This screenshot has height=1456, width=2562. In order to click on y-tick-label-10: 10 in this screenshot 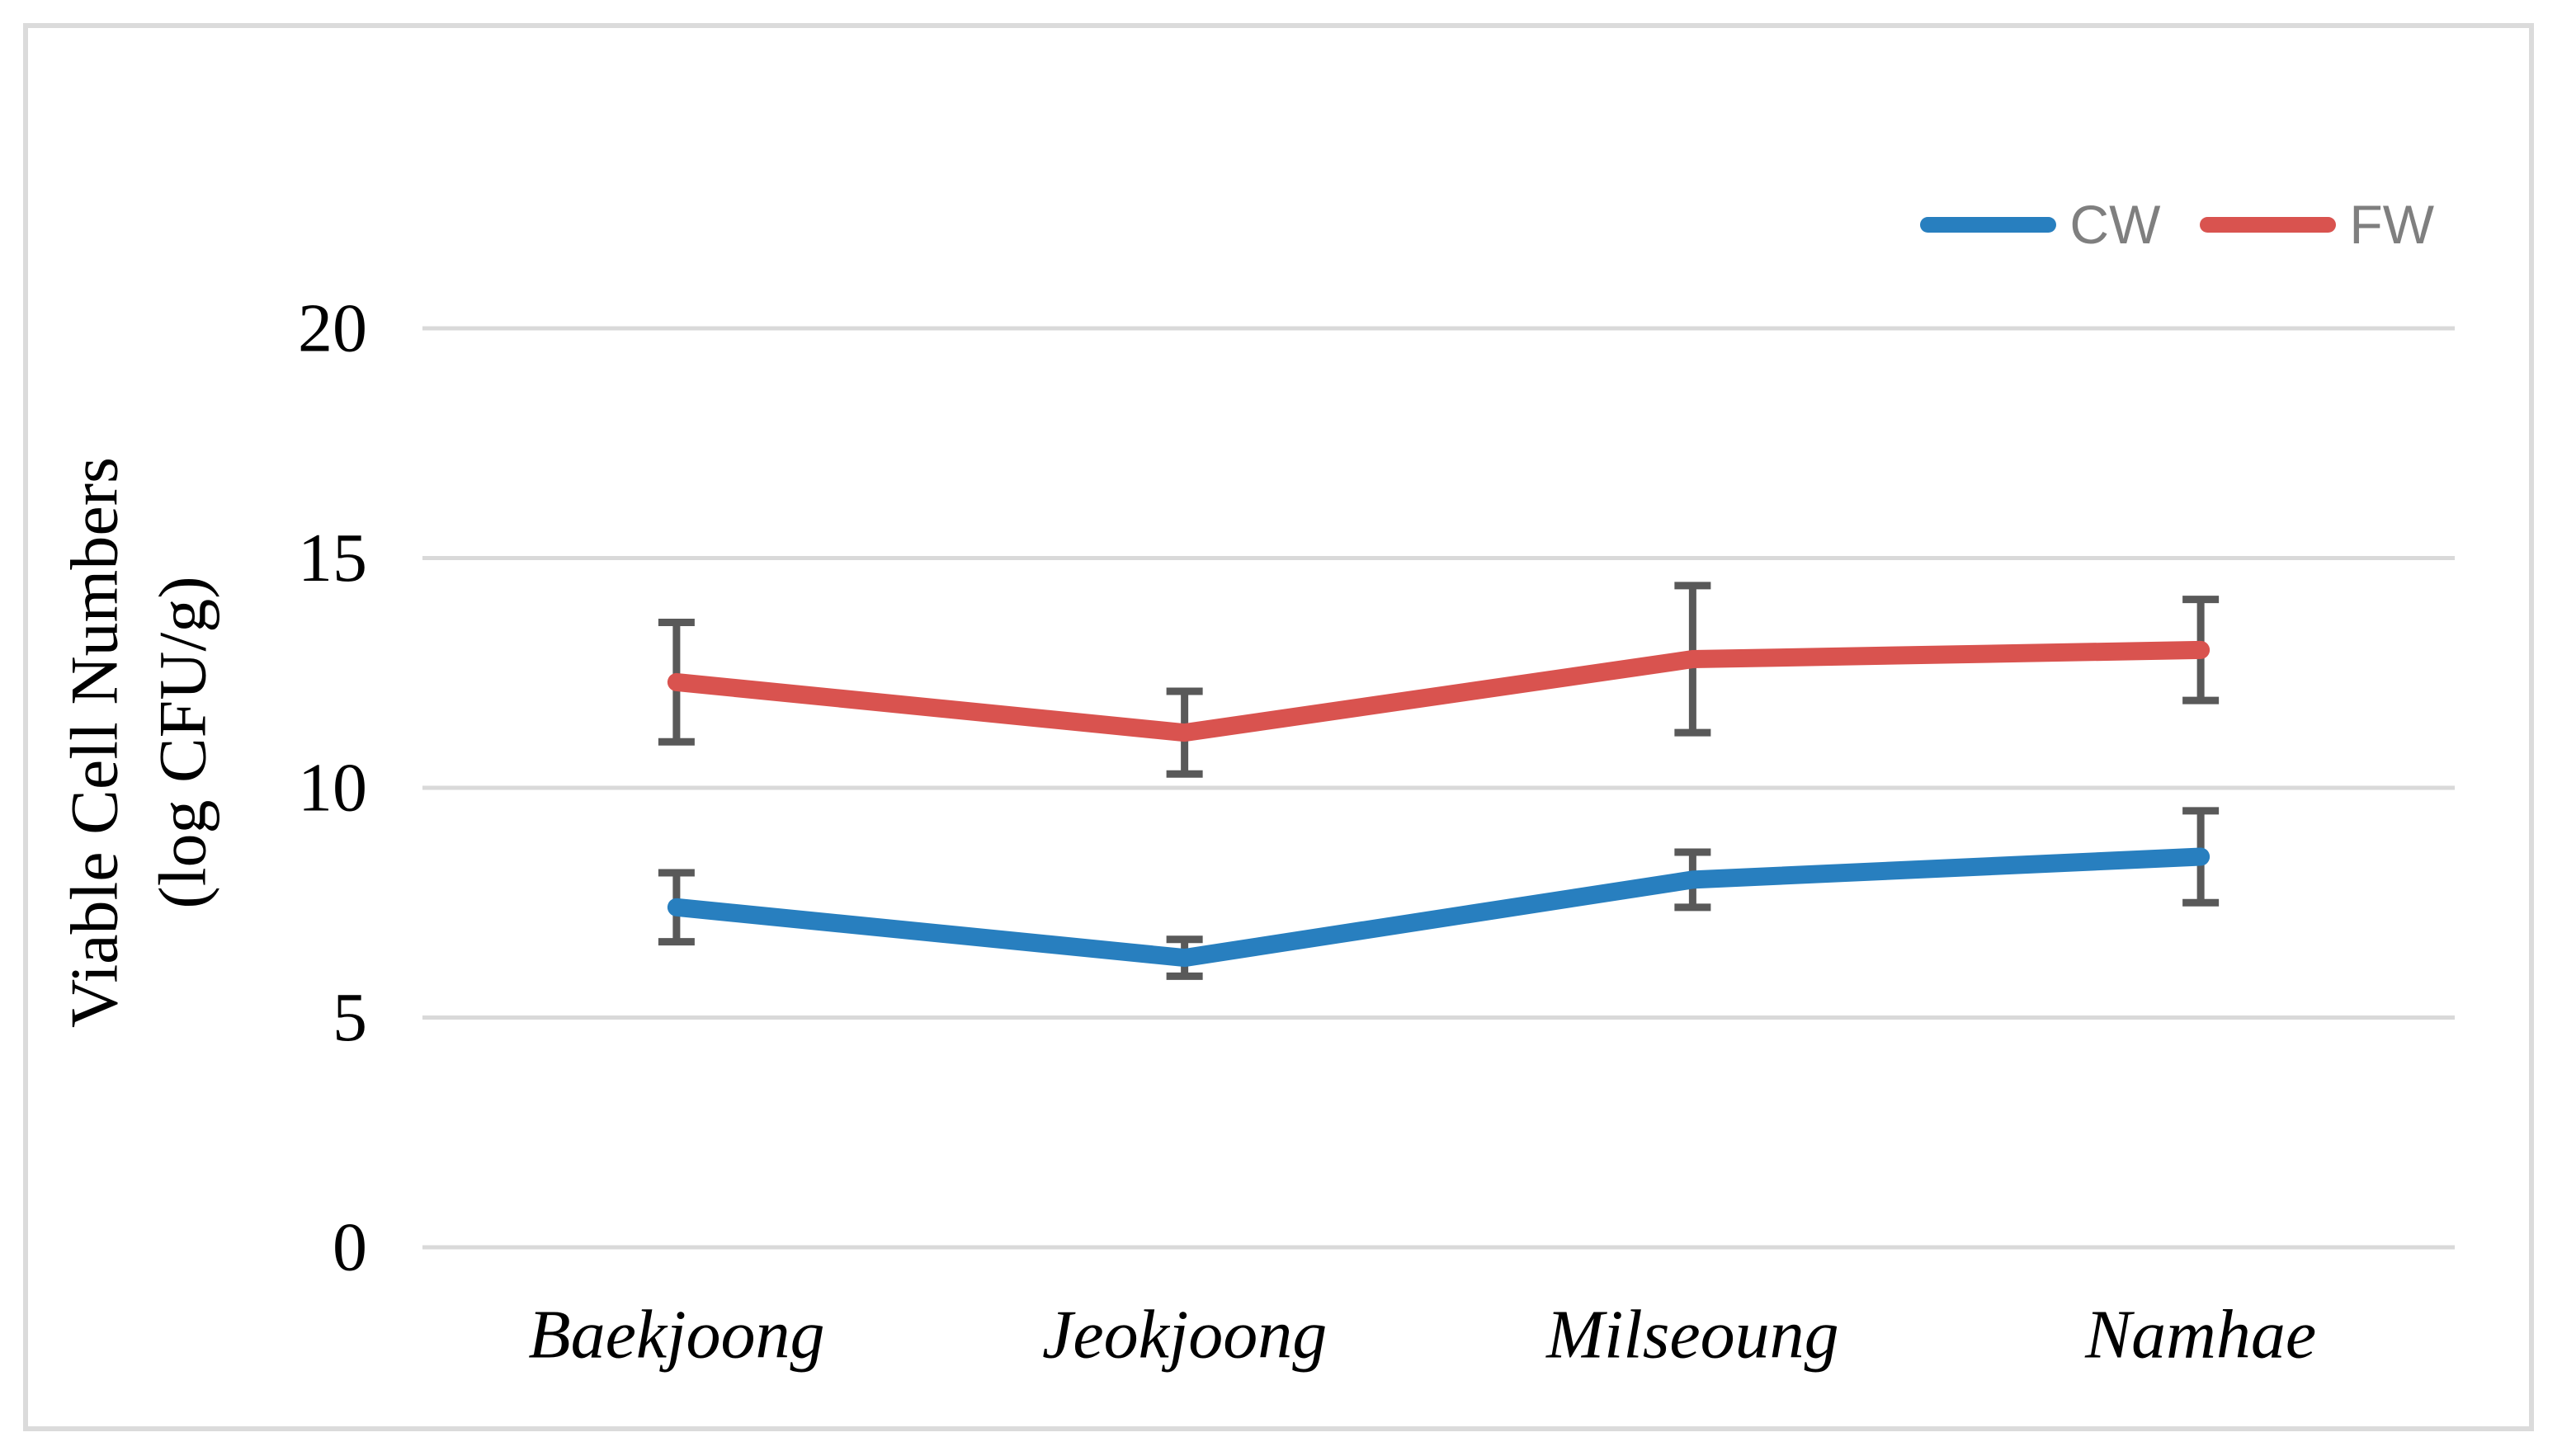, I will do `click(332, 788)`.